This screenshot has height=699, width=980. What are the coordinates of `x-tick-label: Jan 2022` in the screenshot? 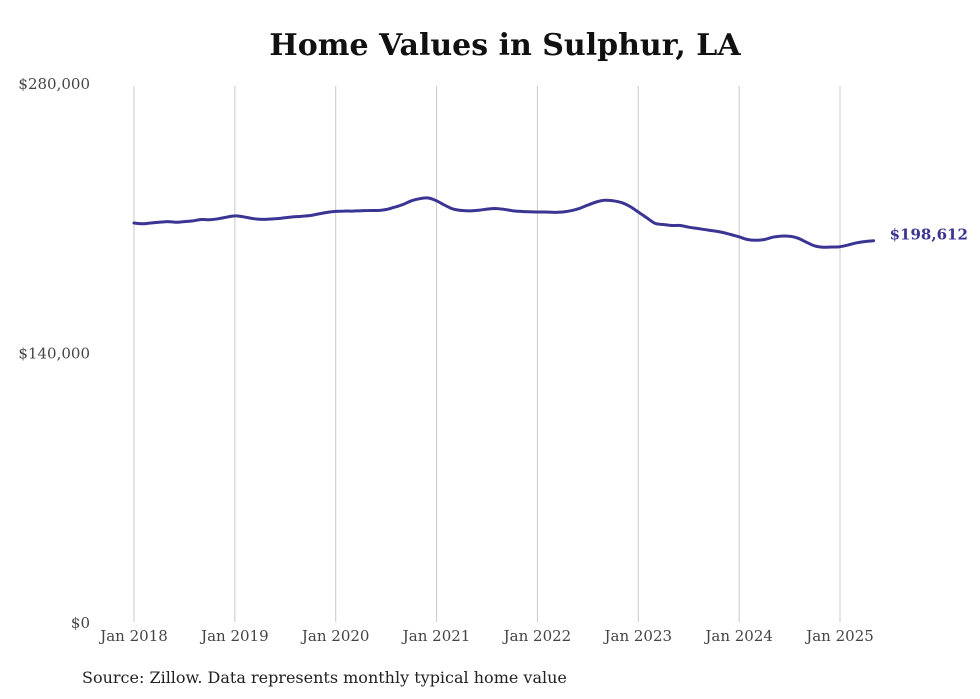 It's located at (537, 636).